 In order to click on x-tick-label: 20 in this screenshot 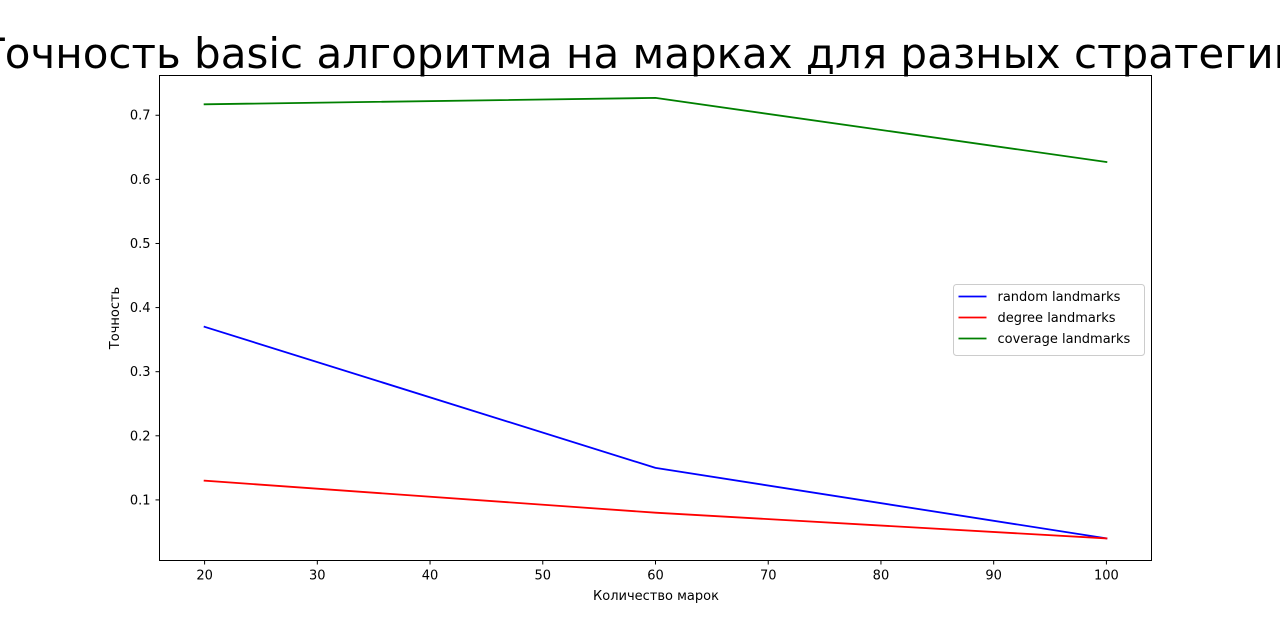, I will do `click(204, 576)`.